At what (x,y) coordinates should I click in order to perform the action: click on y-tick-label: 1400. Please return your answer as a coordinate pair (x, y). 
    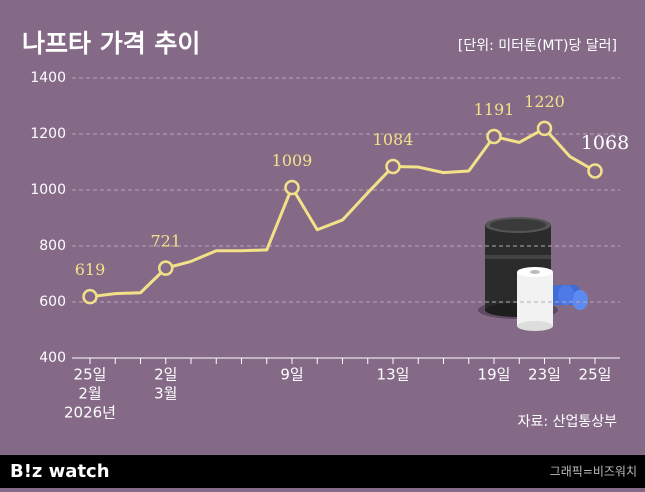
    Looking at the image, I should click on (48, 78).